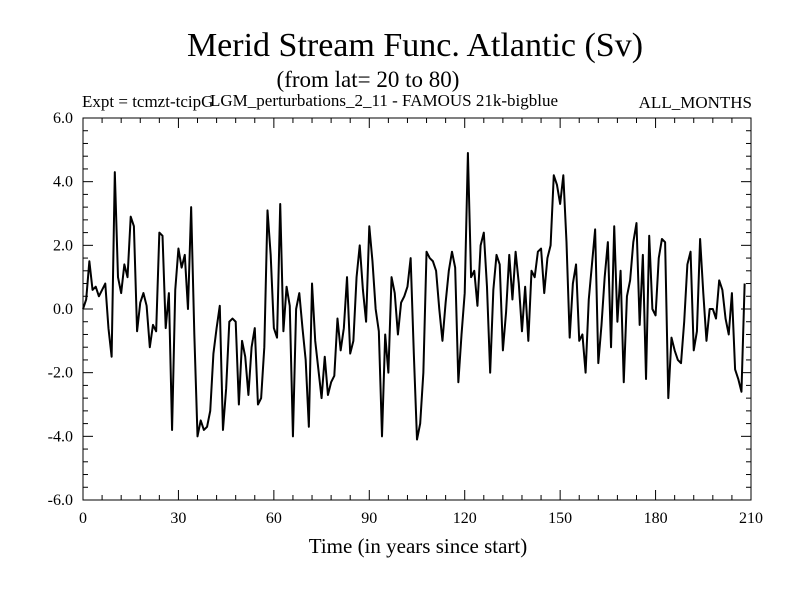 Image resolution: width=800 pixels, height=600 pixels. I want to click on y-tick-label: 2.0, so click(63, 245).